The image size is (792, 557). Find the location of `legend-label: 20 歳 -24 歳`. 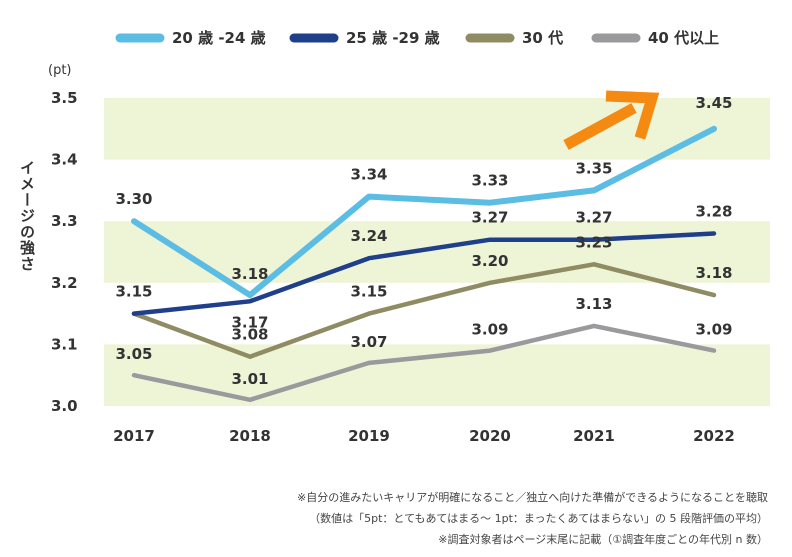

legend-label: 20 歳 -24 歳 is located at coordinates (219, 38).